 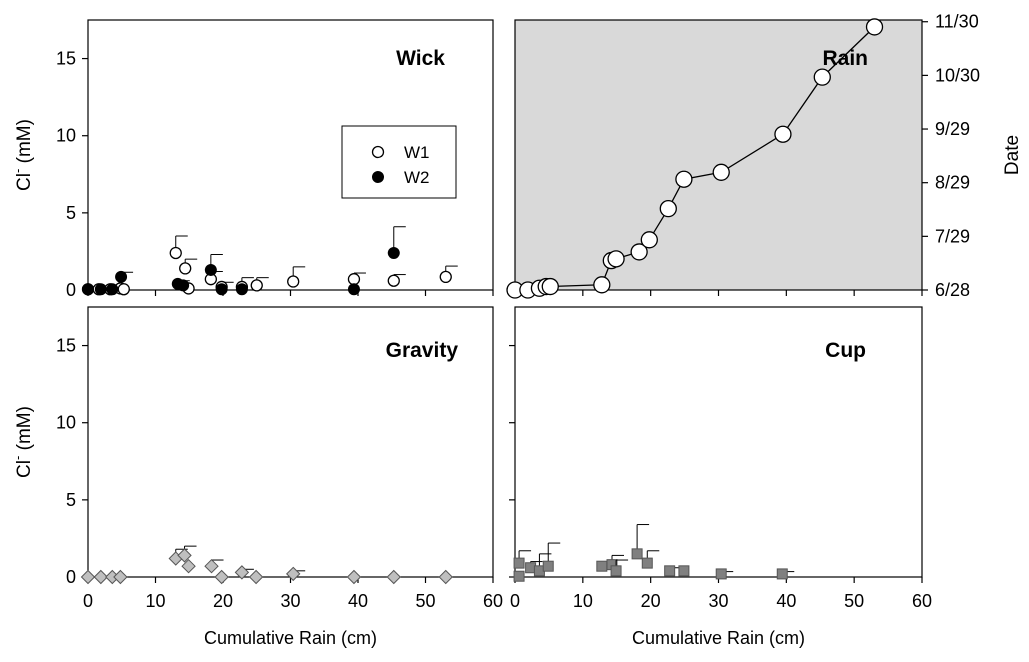 I want to click on x-axis-title-cup: Cumulative Rain (cm), so click(x=718, y=638).